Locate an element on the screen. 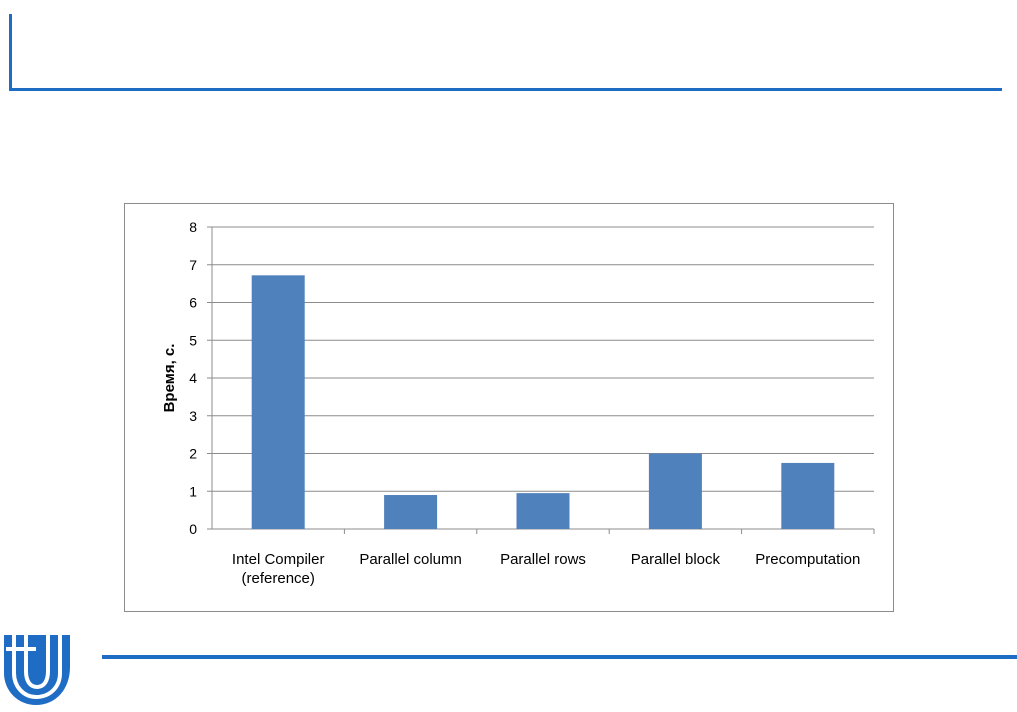 The width and height of the screenshot is (1017, 712). x-tick-label: Precomputation is located at coordinates (807, 559).